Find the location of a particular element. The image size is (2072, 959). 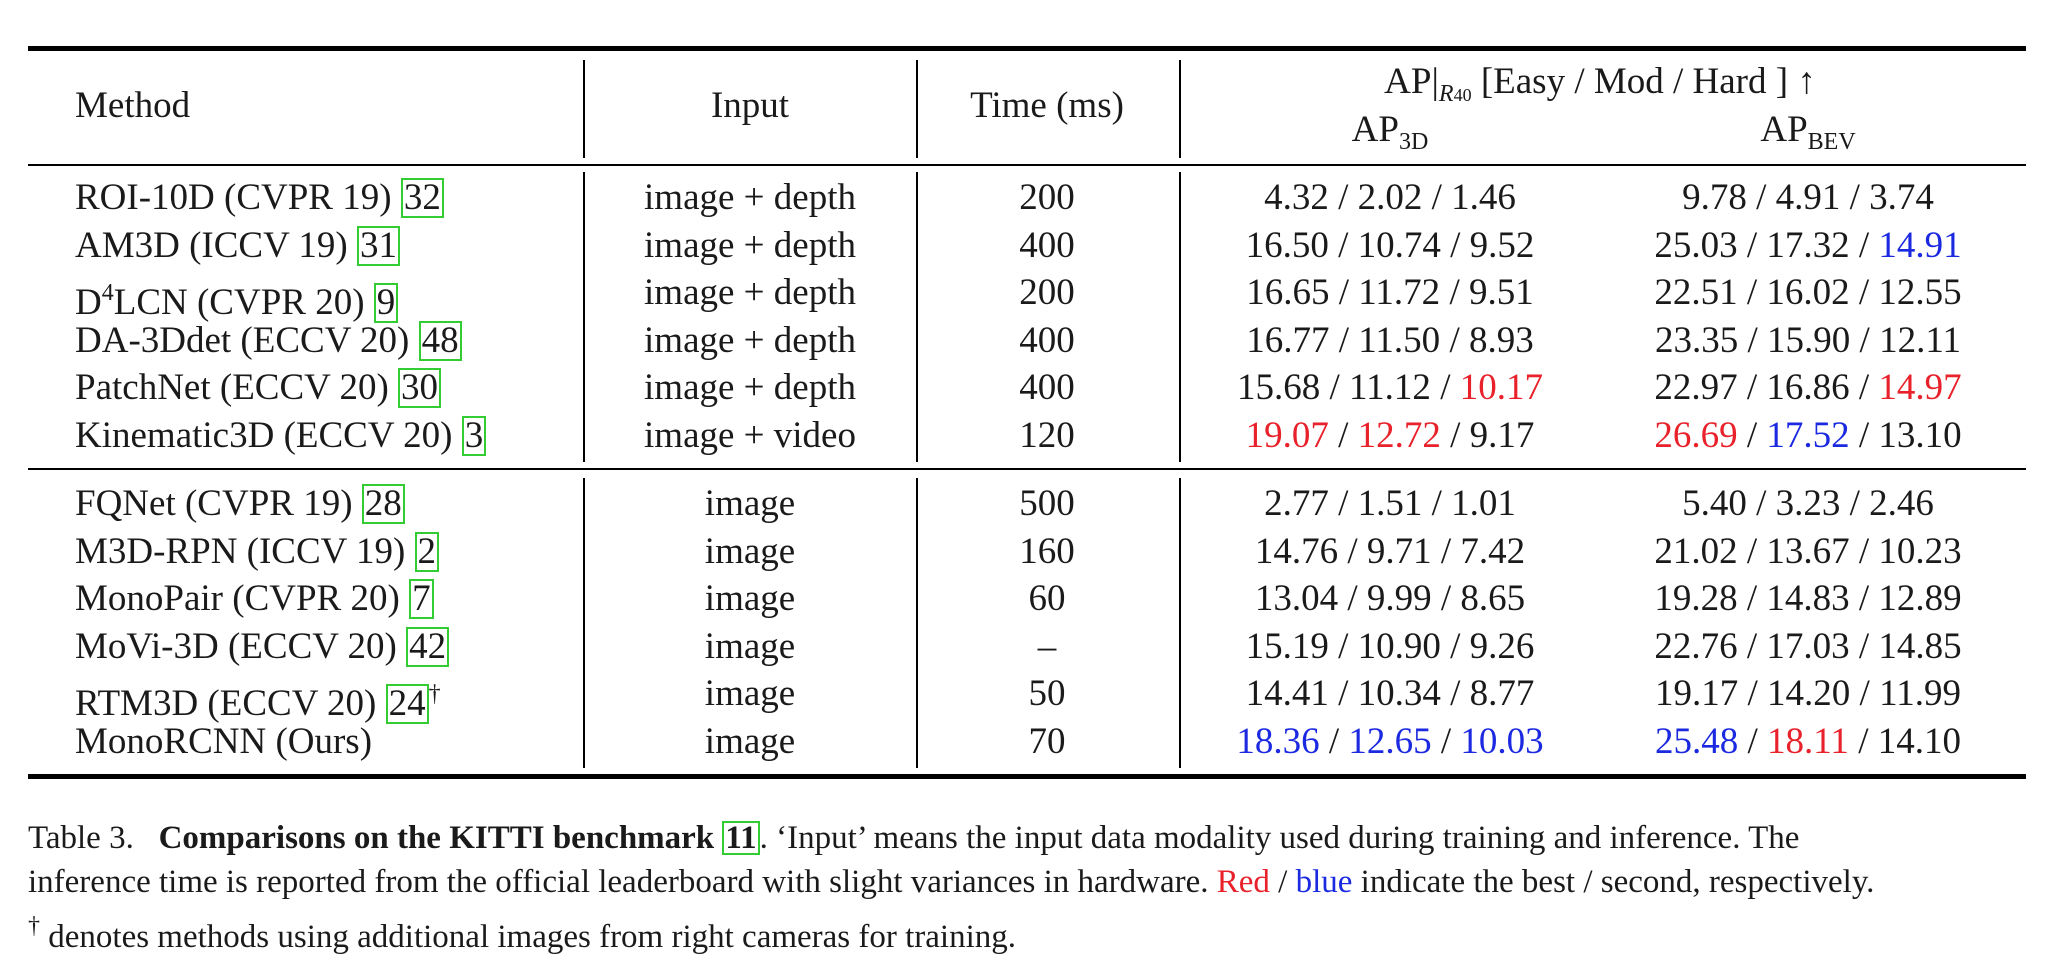

ap-value: 22.97 is located at coordinates (1696, 388).